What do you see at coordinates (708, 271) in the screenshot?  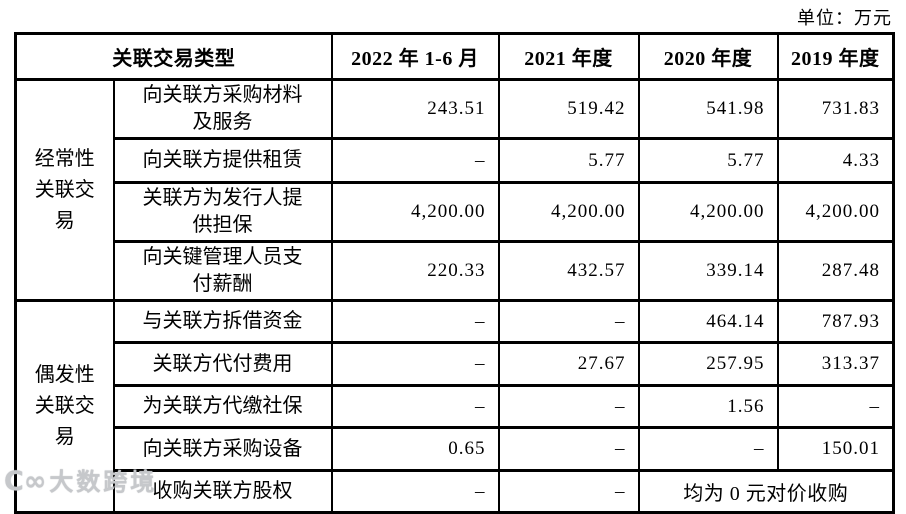 I see `value-cell: 339.14` at bounding box center [708, 271].